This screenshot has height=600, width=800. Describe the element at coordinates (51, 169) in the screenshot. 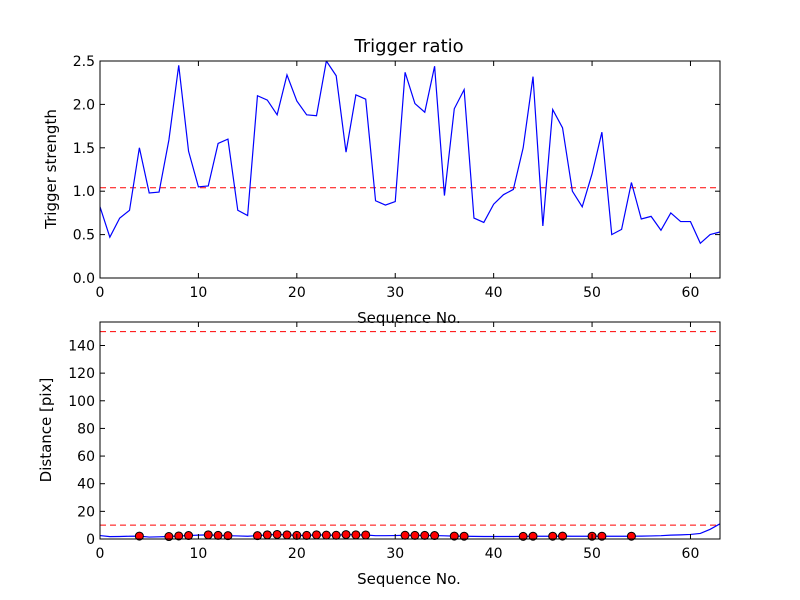

I see `y-axis-label: Trigger strength` at that location.